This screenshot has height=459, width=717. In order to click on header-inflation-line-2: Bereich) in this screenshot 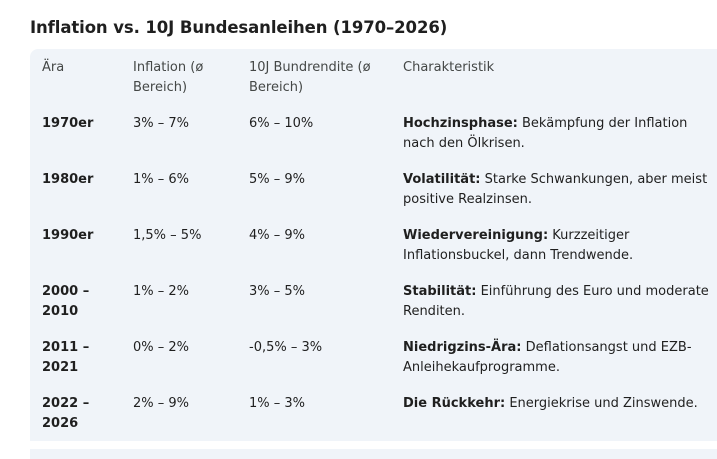, I will do `click(160, 87)`.